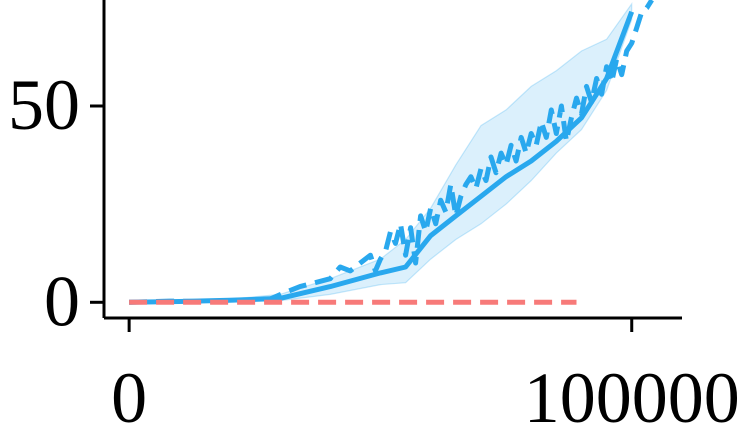  What do you see at coordinates (129, 396) in the screenshot?
I see `x-tick-label: 0` at bounding box center [129, 396].